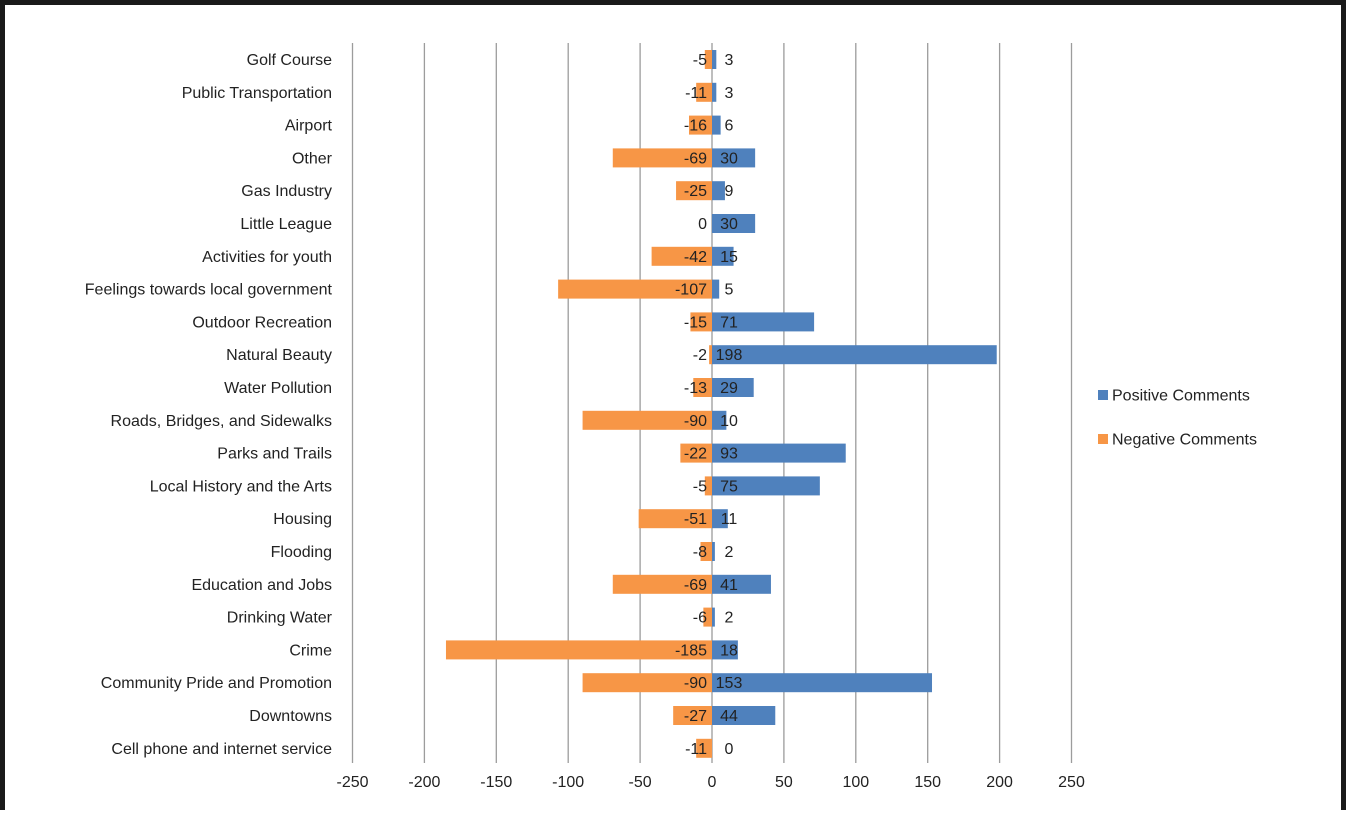 The height and width of the screenshot is (815, 1346). What do you see at coordinates (927, 782) in the screenshot?
I see `x-tick-label: 150` at bounding box center [927, 782].